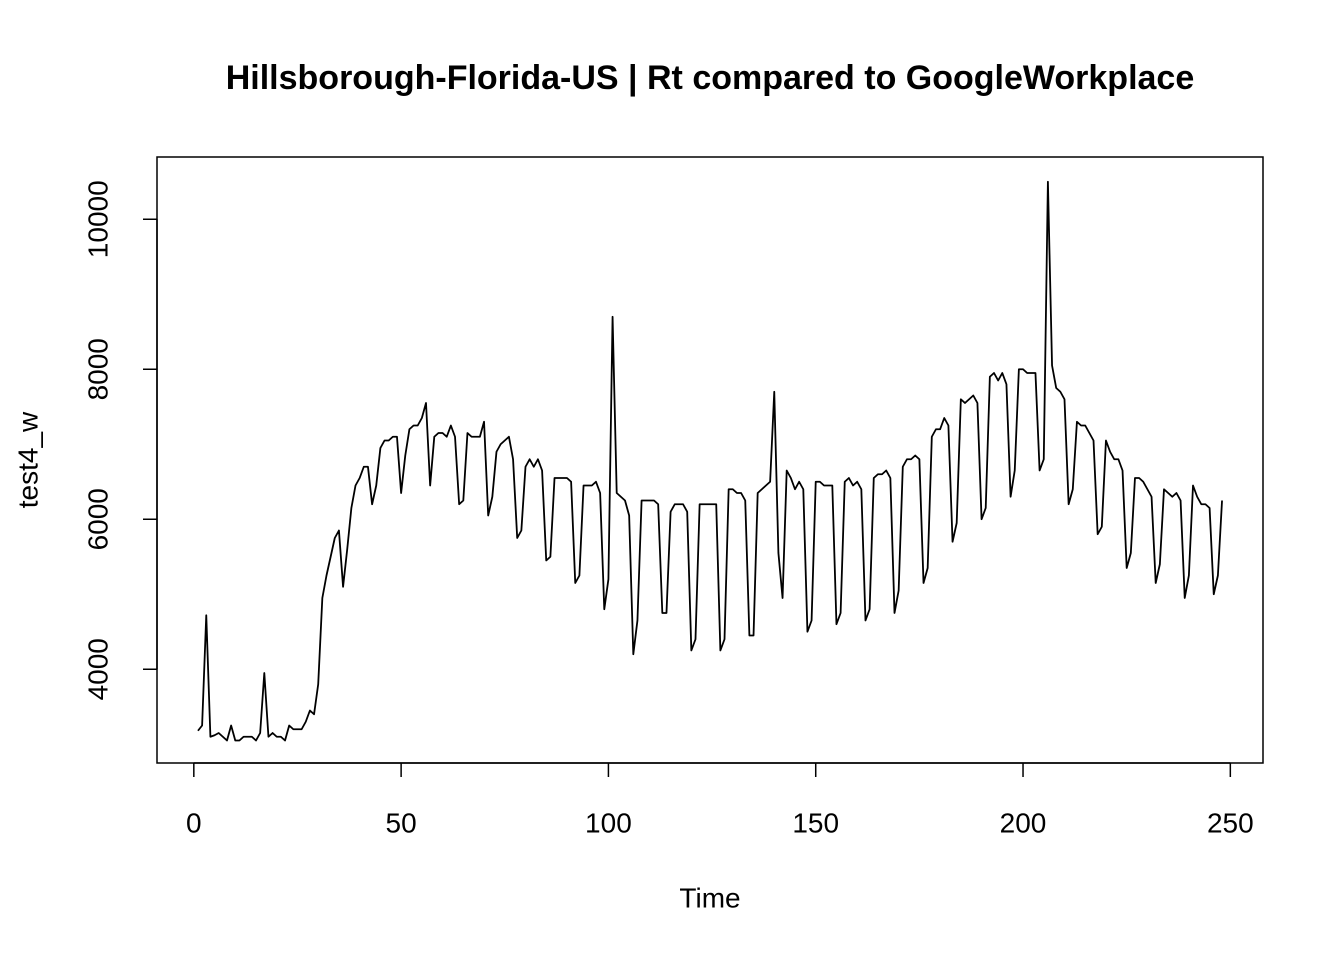 The height and width of the screenshot is (960, 1344). Describe the element at coordinates (709, 897) in the screenshot. I see `x-axis-label: Time` at that location.